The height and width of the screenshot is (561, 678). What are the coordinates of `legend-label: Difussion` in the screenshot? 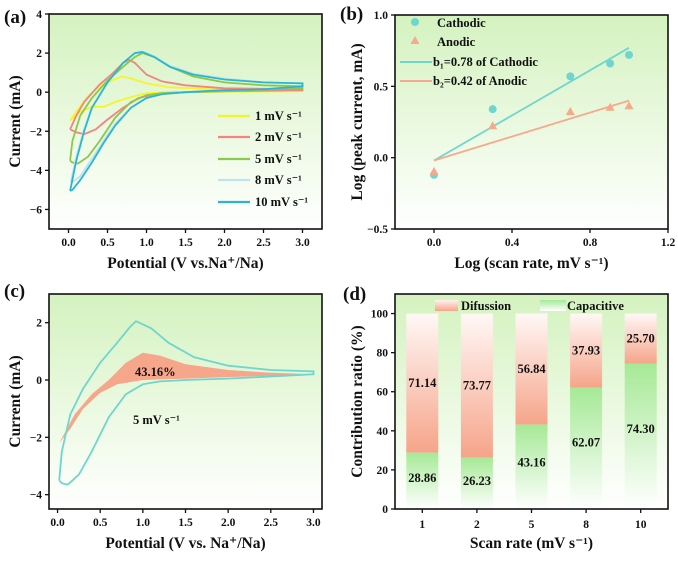 It's located at (486, 306).